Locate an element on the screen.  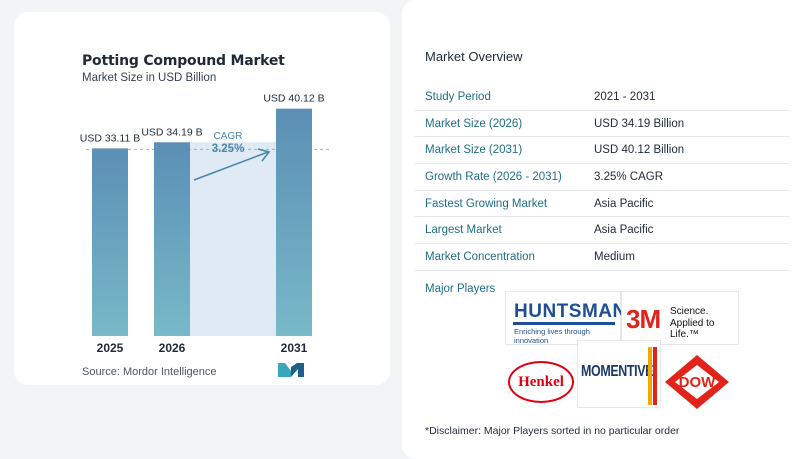
overview-row-study-period: Study Period 2021 - 2031 is located at coordinates (602, 97).